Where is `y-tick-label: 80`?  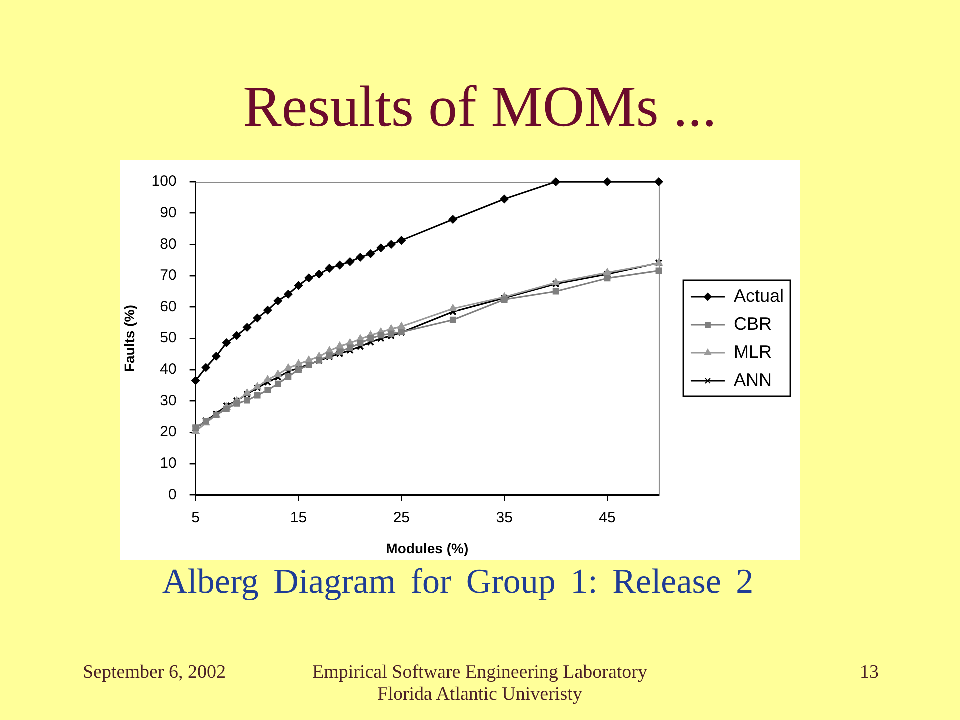 y-tick-label: 80 is located at coordinates (168, 244).